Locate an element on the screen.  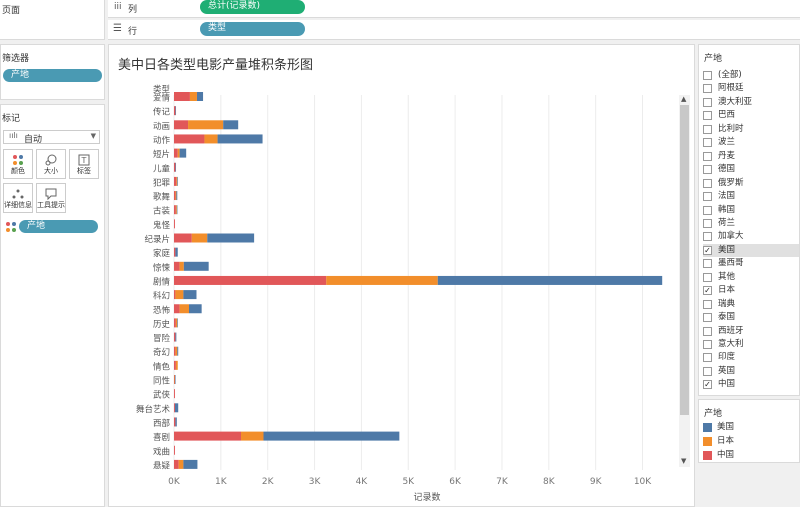
legend-label: 美国 is located at coordinates (726, 427).